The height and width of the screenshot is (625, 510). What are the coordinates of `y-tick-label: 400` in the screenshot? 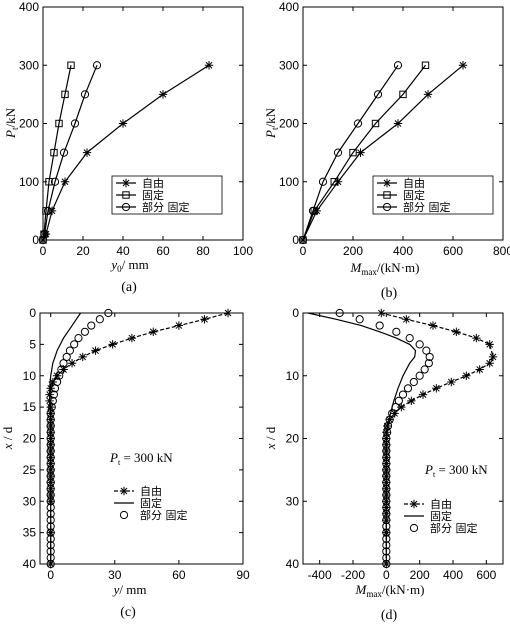 It's located at (289, 7).